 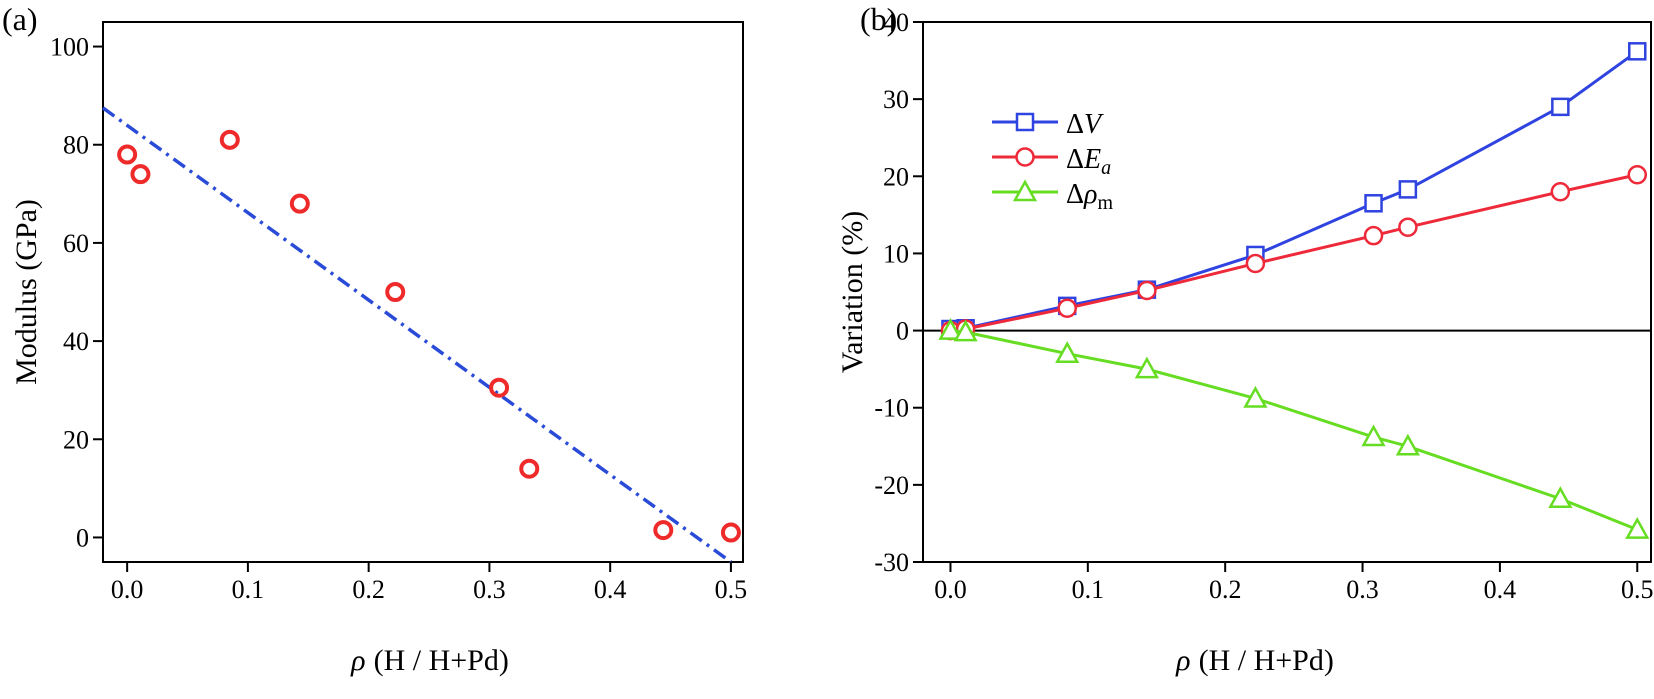 What do you see at coordinates (357, 660) in the screenshot?
I see `panel-a-x-axis-symbol: ρ` at bounding box center [357, 660].